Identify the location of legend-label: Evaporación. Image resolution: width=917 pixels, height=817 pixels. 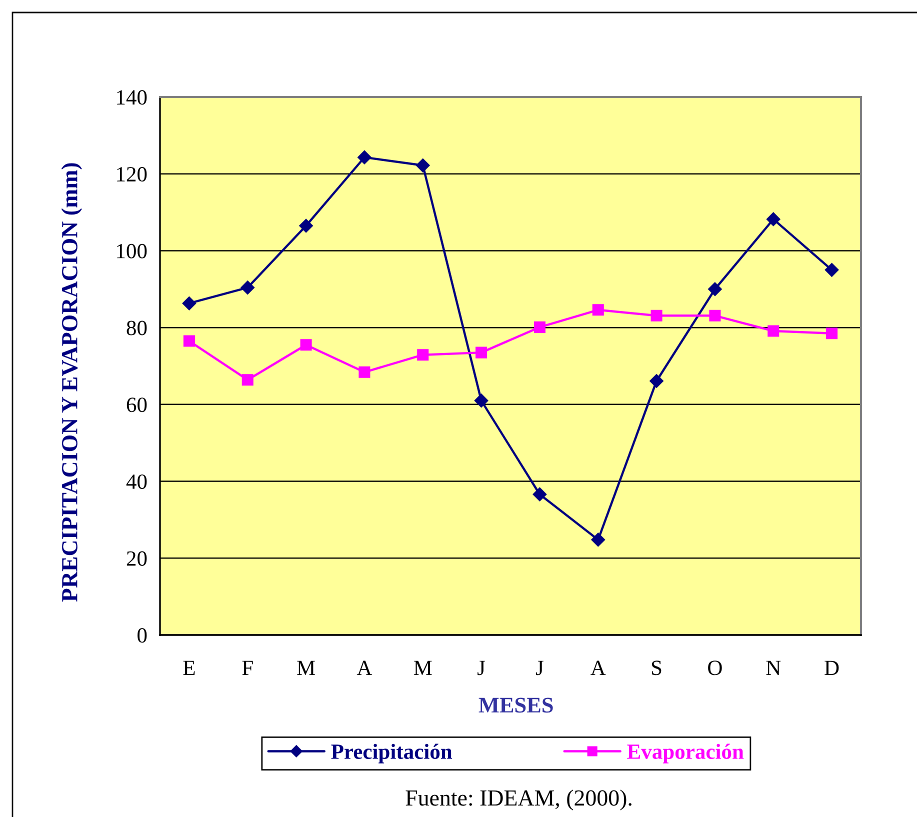
(685, 754).